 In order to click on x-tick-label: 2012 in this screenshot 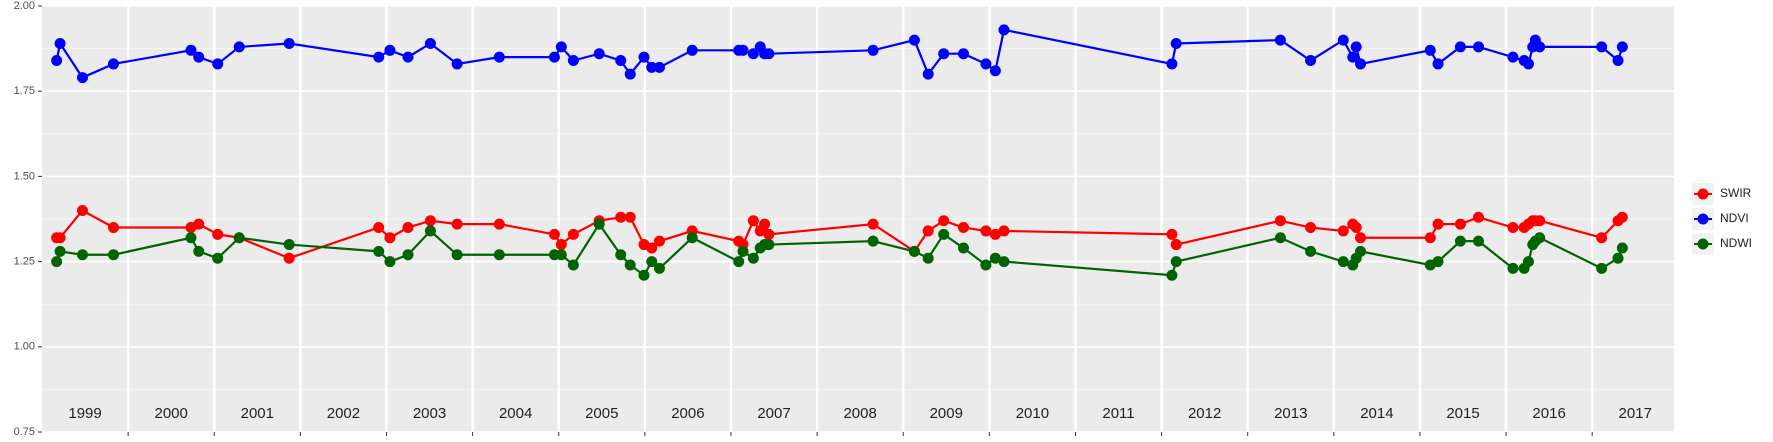, I will do `click(1204, 413)`.